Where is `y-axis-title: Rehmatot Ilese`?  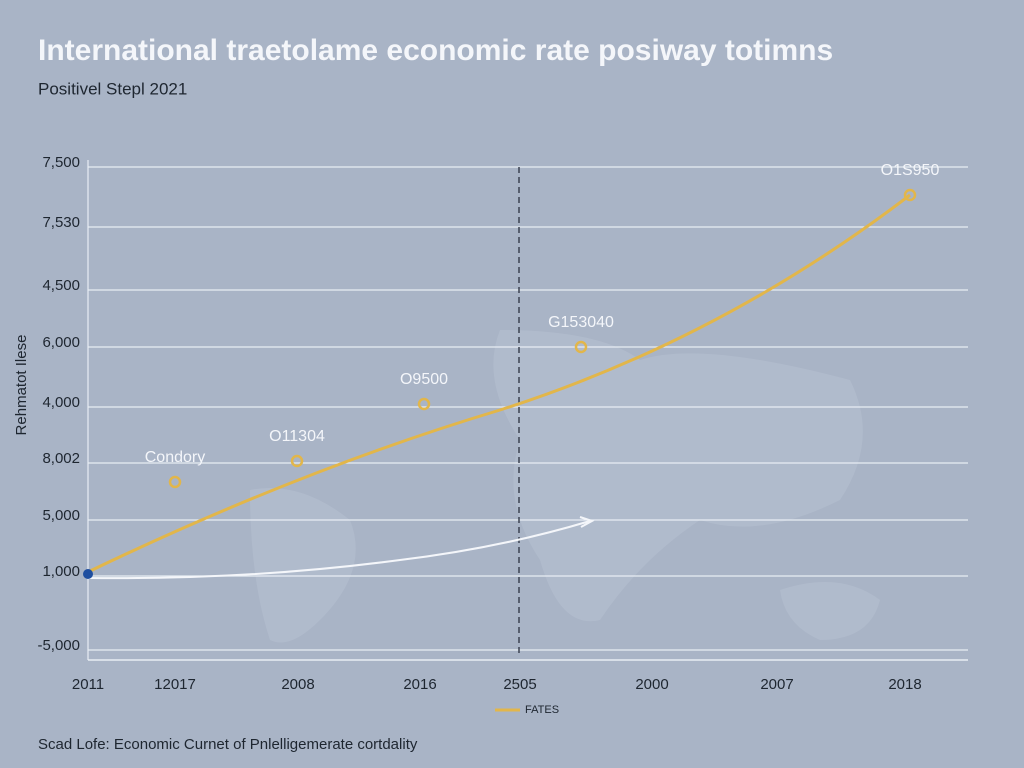
y-axis-title: Rehmatot Ilese is located at coordinates (21, 385).